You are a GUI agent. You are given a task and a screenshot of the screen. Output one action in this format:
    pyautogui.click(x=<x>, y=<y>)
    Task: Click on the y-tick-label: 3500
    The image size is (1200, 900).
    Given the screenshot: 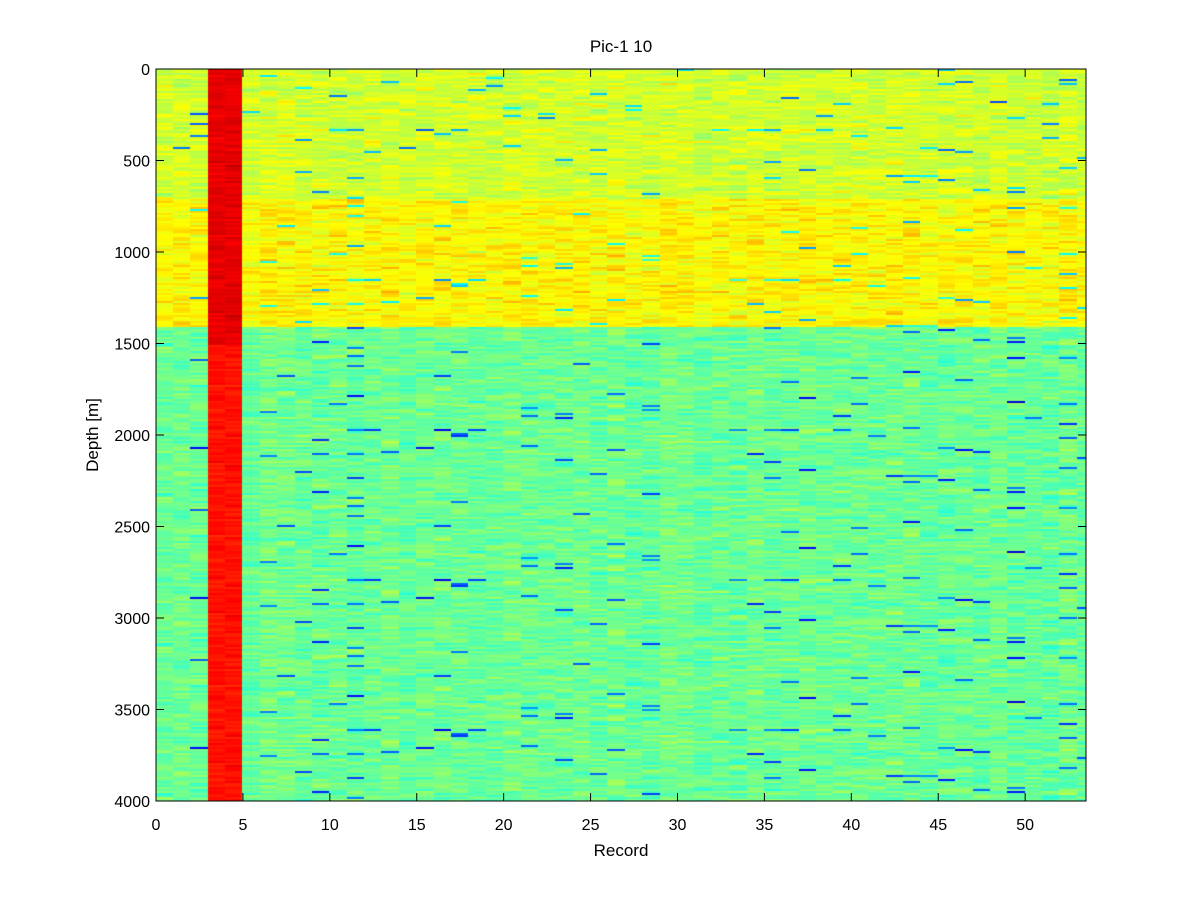 What is the action you would take?
    pyautogui.click(x=132, y=711)
    